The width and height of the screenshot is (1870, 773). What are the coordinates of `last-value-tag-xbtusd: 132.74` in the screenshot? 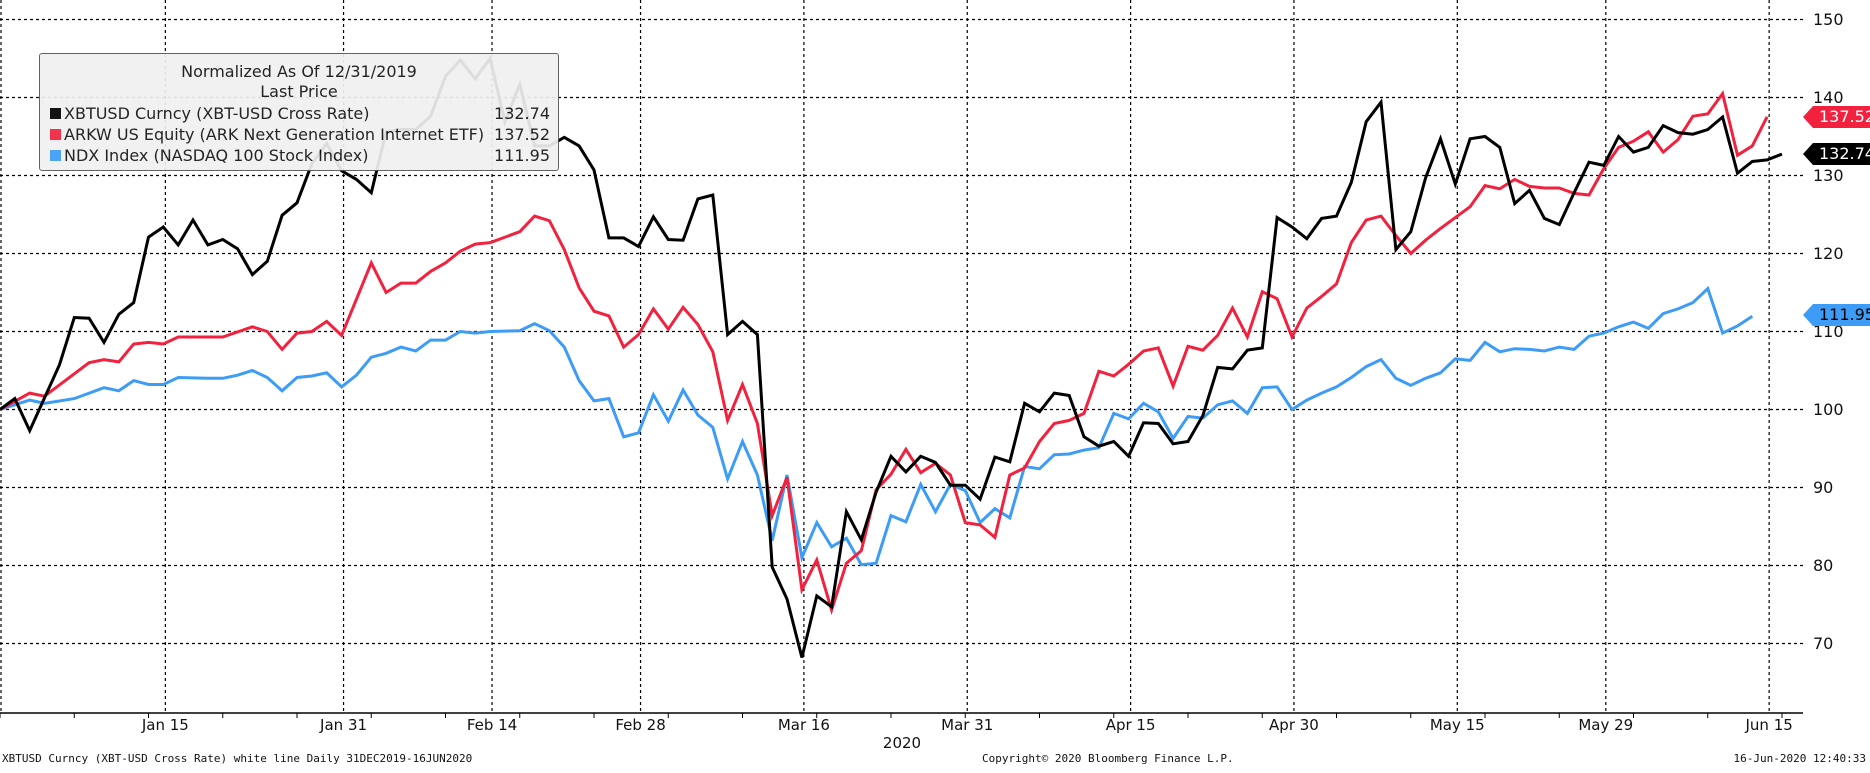 It's located at (1836, 154).